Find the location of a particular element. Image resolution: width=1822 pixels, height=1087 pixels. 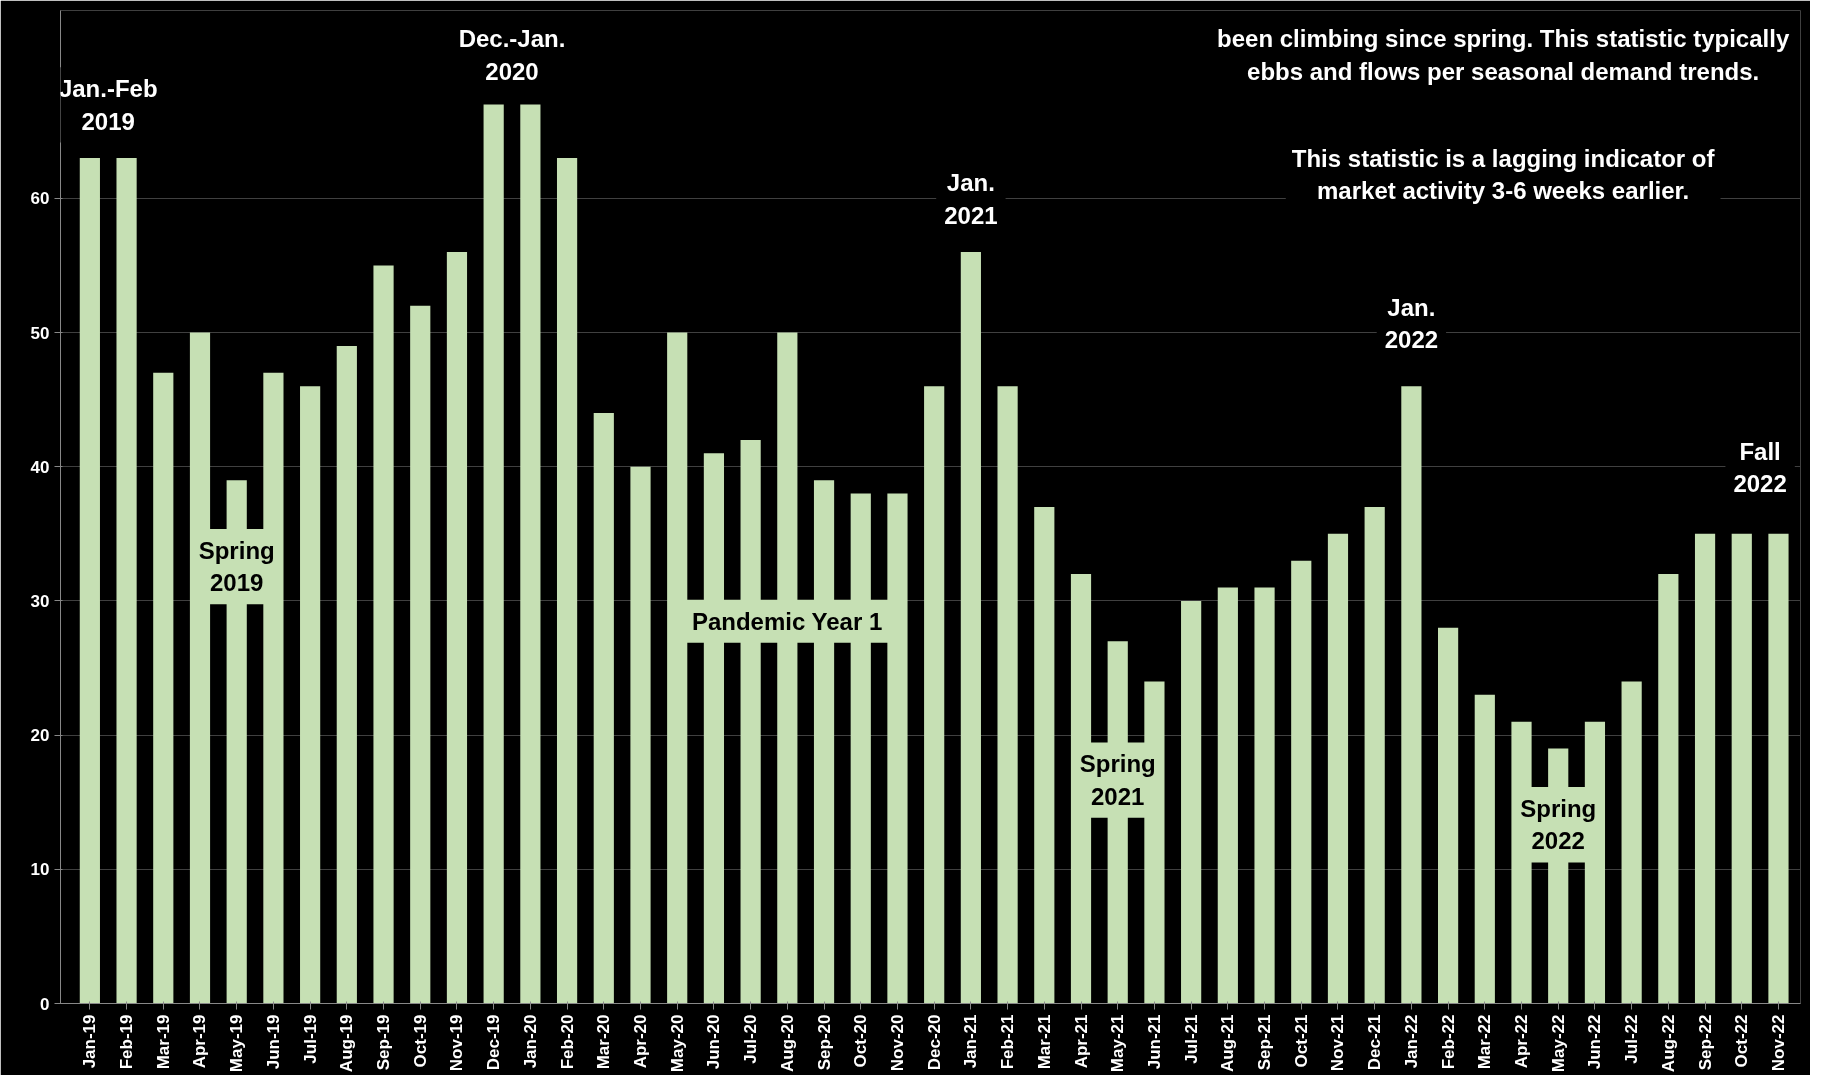

x-tick-label: Sep-22 is located at coordinates (1705, 1042).